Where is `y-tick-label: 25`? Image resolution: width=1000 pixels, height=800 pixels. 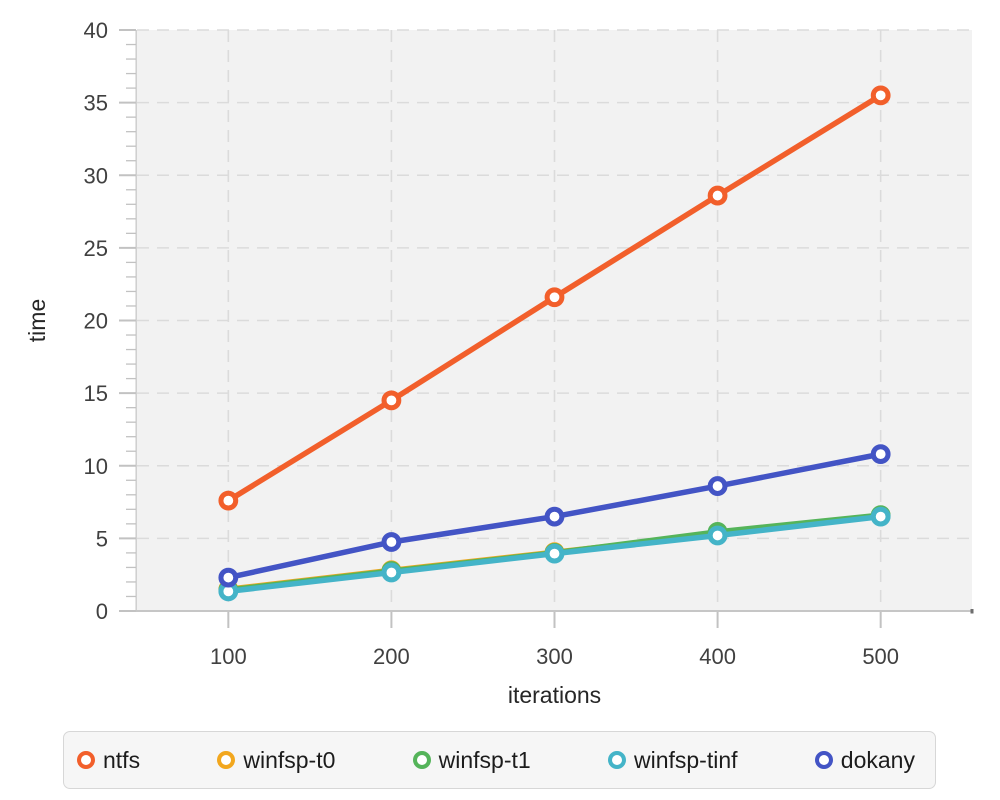 y-tick-label: 25 is located at coordinates (96, 248).